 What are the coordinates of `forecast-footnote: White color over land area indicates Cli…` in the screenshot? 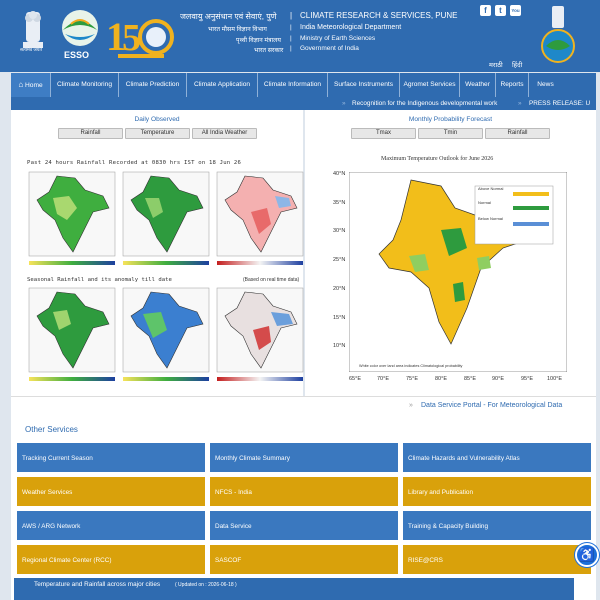 It's located at (411, 366).